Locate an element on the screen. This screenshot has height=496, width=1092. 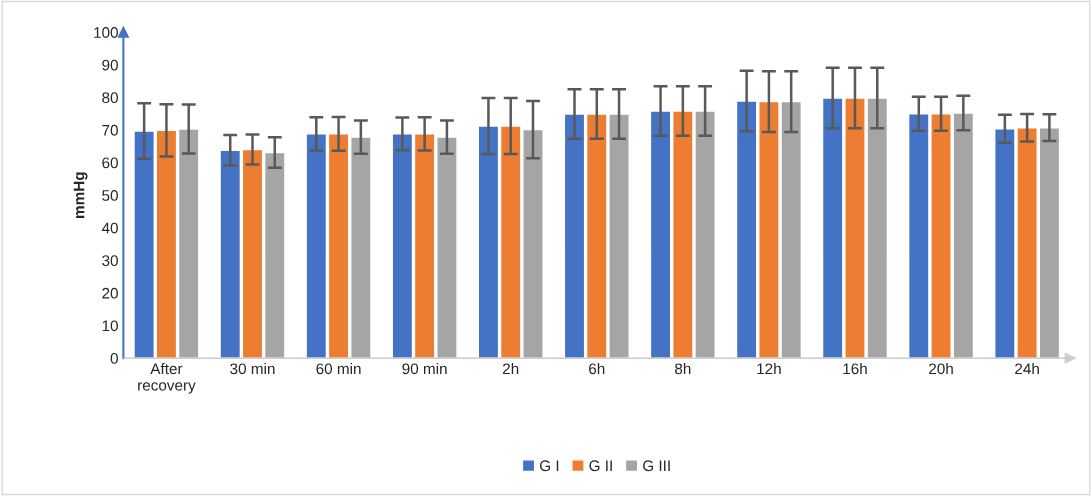
x-tick-label: 12h is located at coordinates (769, 368).